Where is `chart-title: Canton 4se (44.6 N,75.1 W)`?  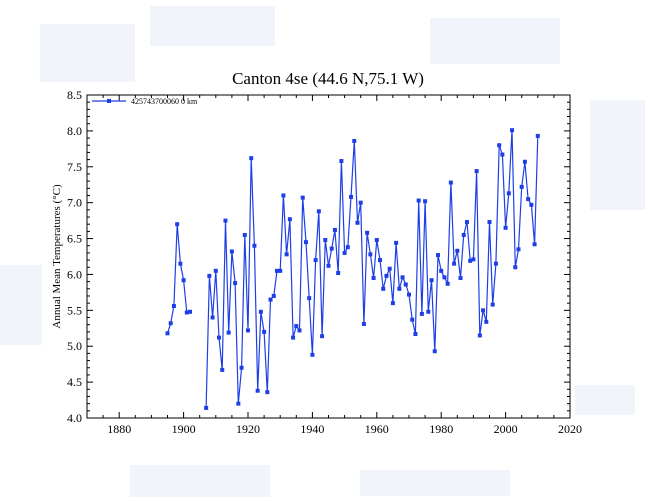
chart-title: Canton 4se (44.6 N,75.1 W) is located at coordinates (328, 78).